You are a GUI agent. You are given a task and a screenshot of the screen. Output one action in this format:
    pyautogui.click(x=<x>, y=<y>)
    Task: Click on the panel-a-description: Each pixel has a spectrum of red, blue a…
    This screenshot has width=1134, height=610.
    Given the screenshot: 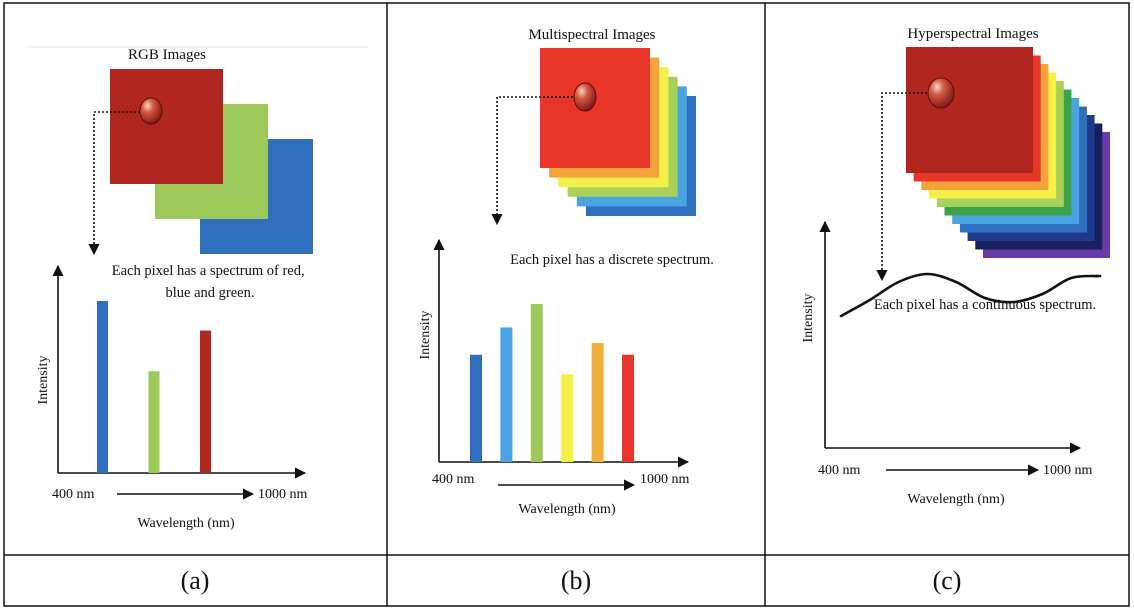 What is the action you would take?
    pyautogui.click(x=210, y=282)
    